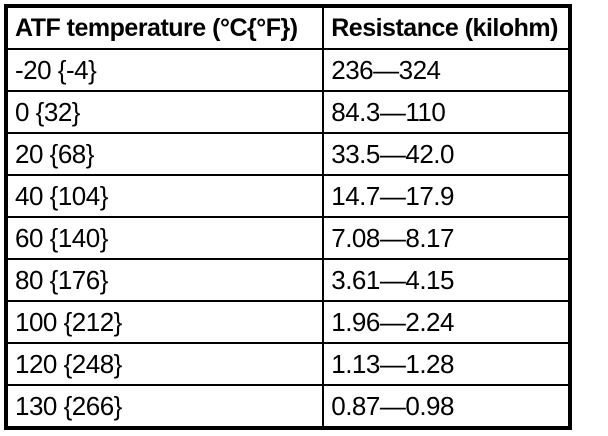  What do you see at coordinates (446, 364) in the screenshot?
I see `resistance-cell: 1.13—1.28` at bounding box center [446, 364].